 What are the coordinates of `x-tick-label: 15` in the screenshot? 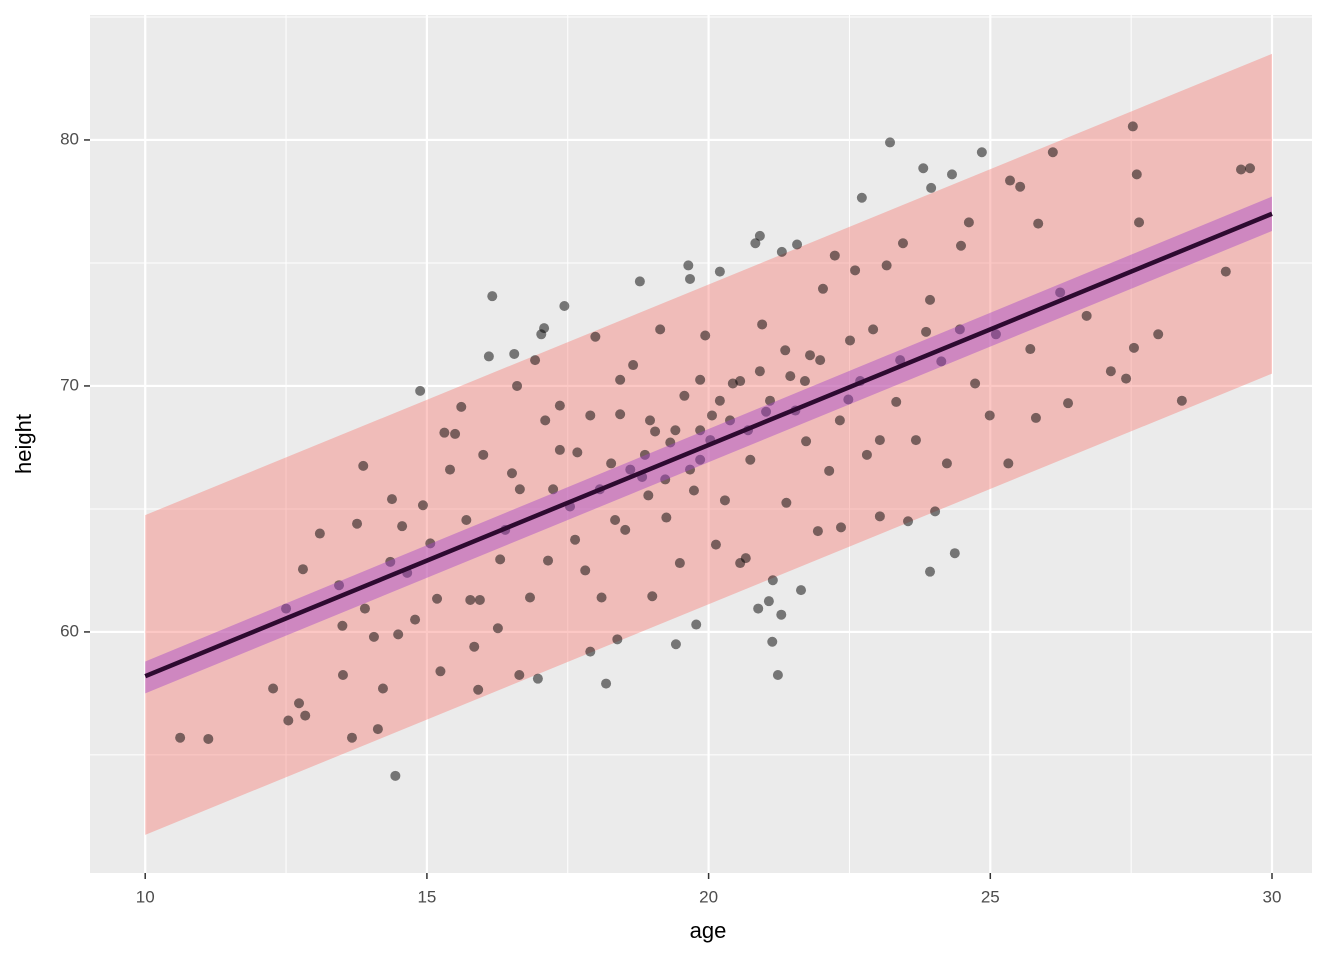 It's located at (426, 896).